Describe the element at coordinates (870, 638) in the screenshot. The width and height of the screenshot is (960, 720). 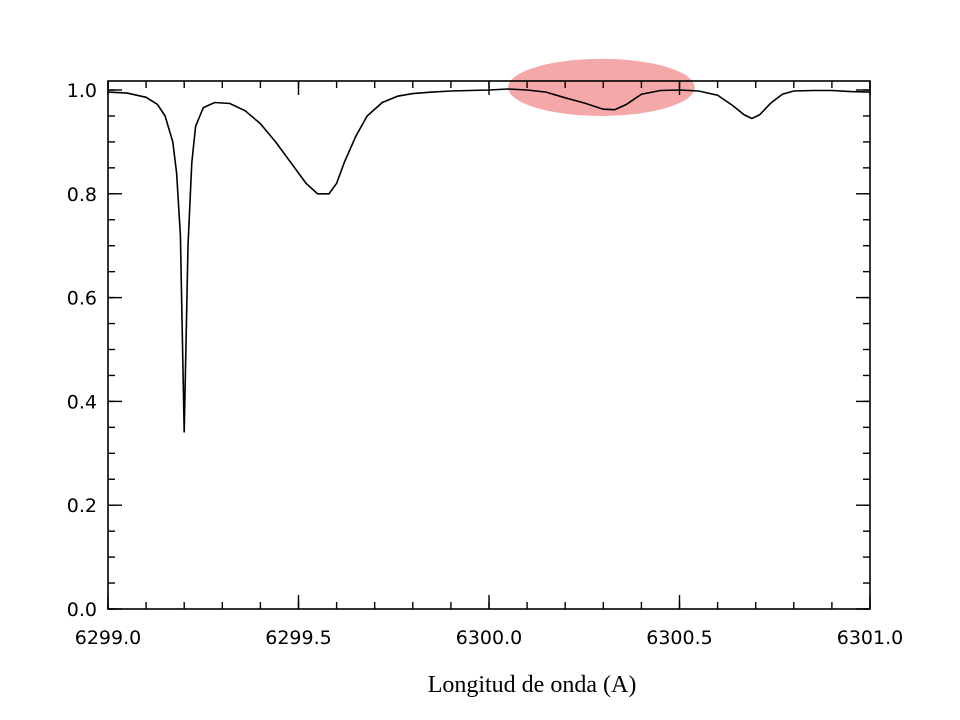
I see `x-tick-label: 6301.0` at that location.